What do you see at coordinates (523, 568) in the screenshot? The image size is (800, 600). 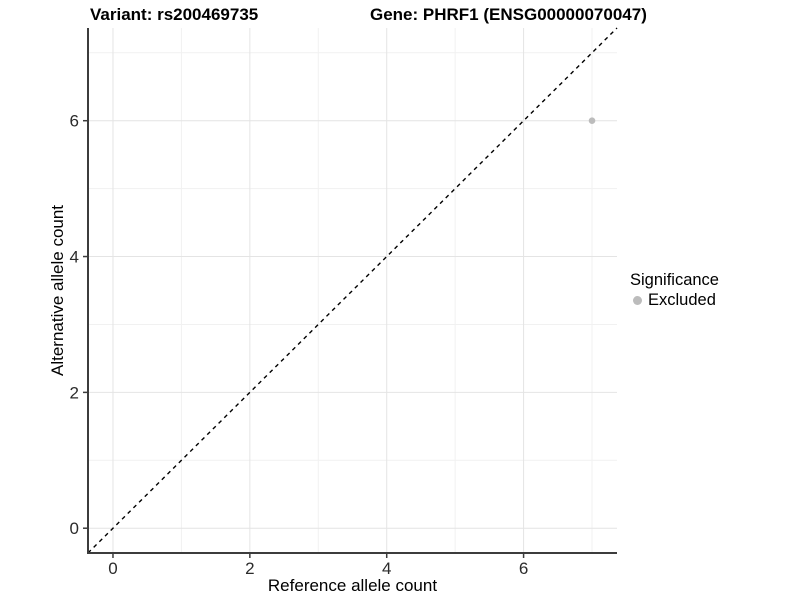 I see `x-tick-label: 6` at bounding box center [523, 568].